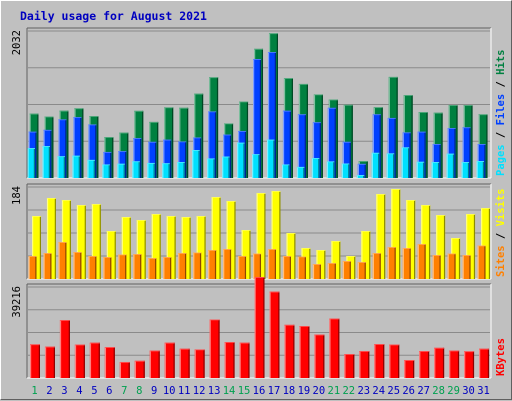 This screenshot has height=401, width=512. What do you see at coordinates (405, 369) in the screenshot?
I see `bar-kbytes-day-26-highlight` at bounding box center [405, 369].